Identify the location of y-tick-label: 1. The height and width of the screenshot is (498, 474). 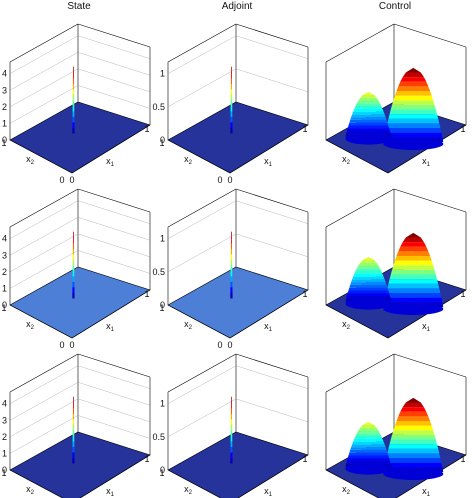
(161, 143).